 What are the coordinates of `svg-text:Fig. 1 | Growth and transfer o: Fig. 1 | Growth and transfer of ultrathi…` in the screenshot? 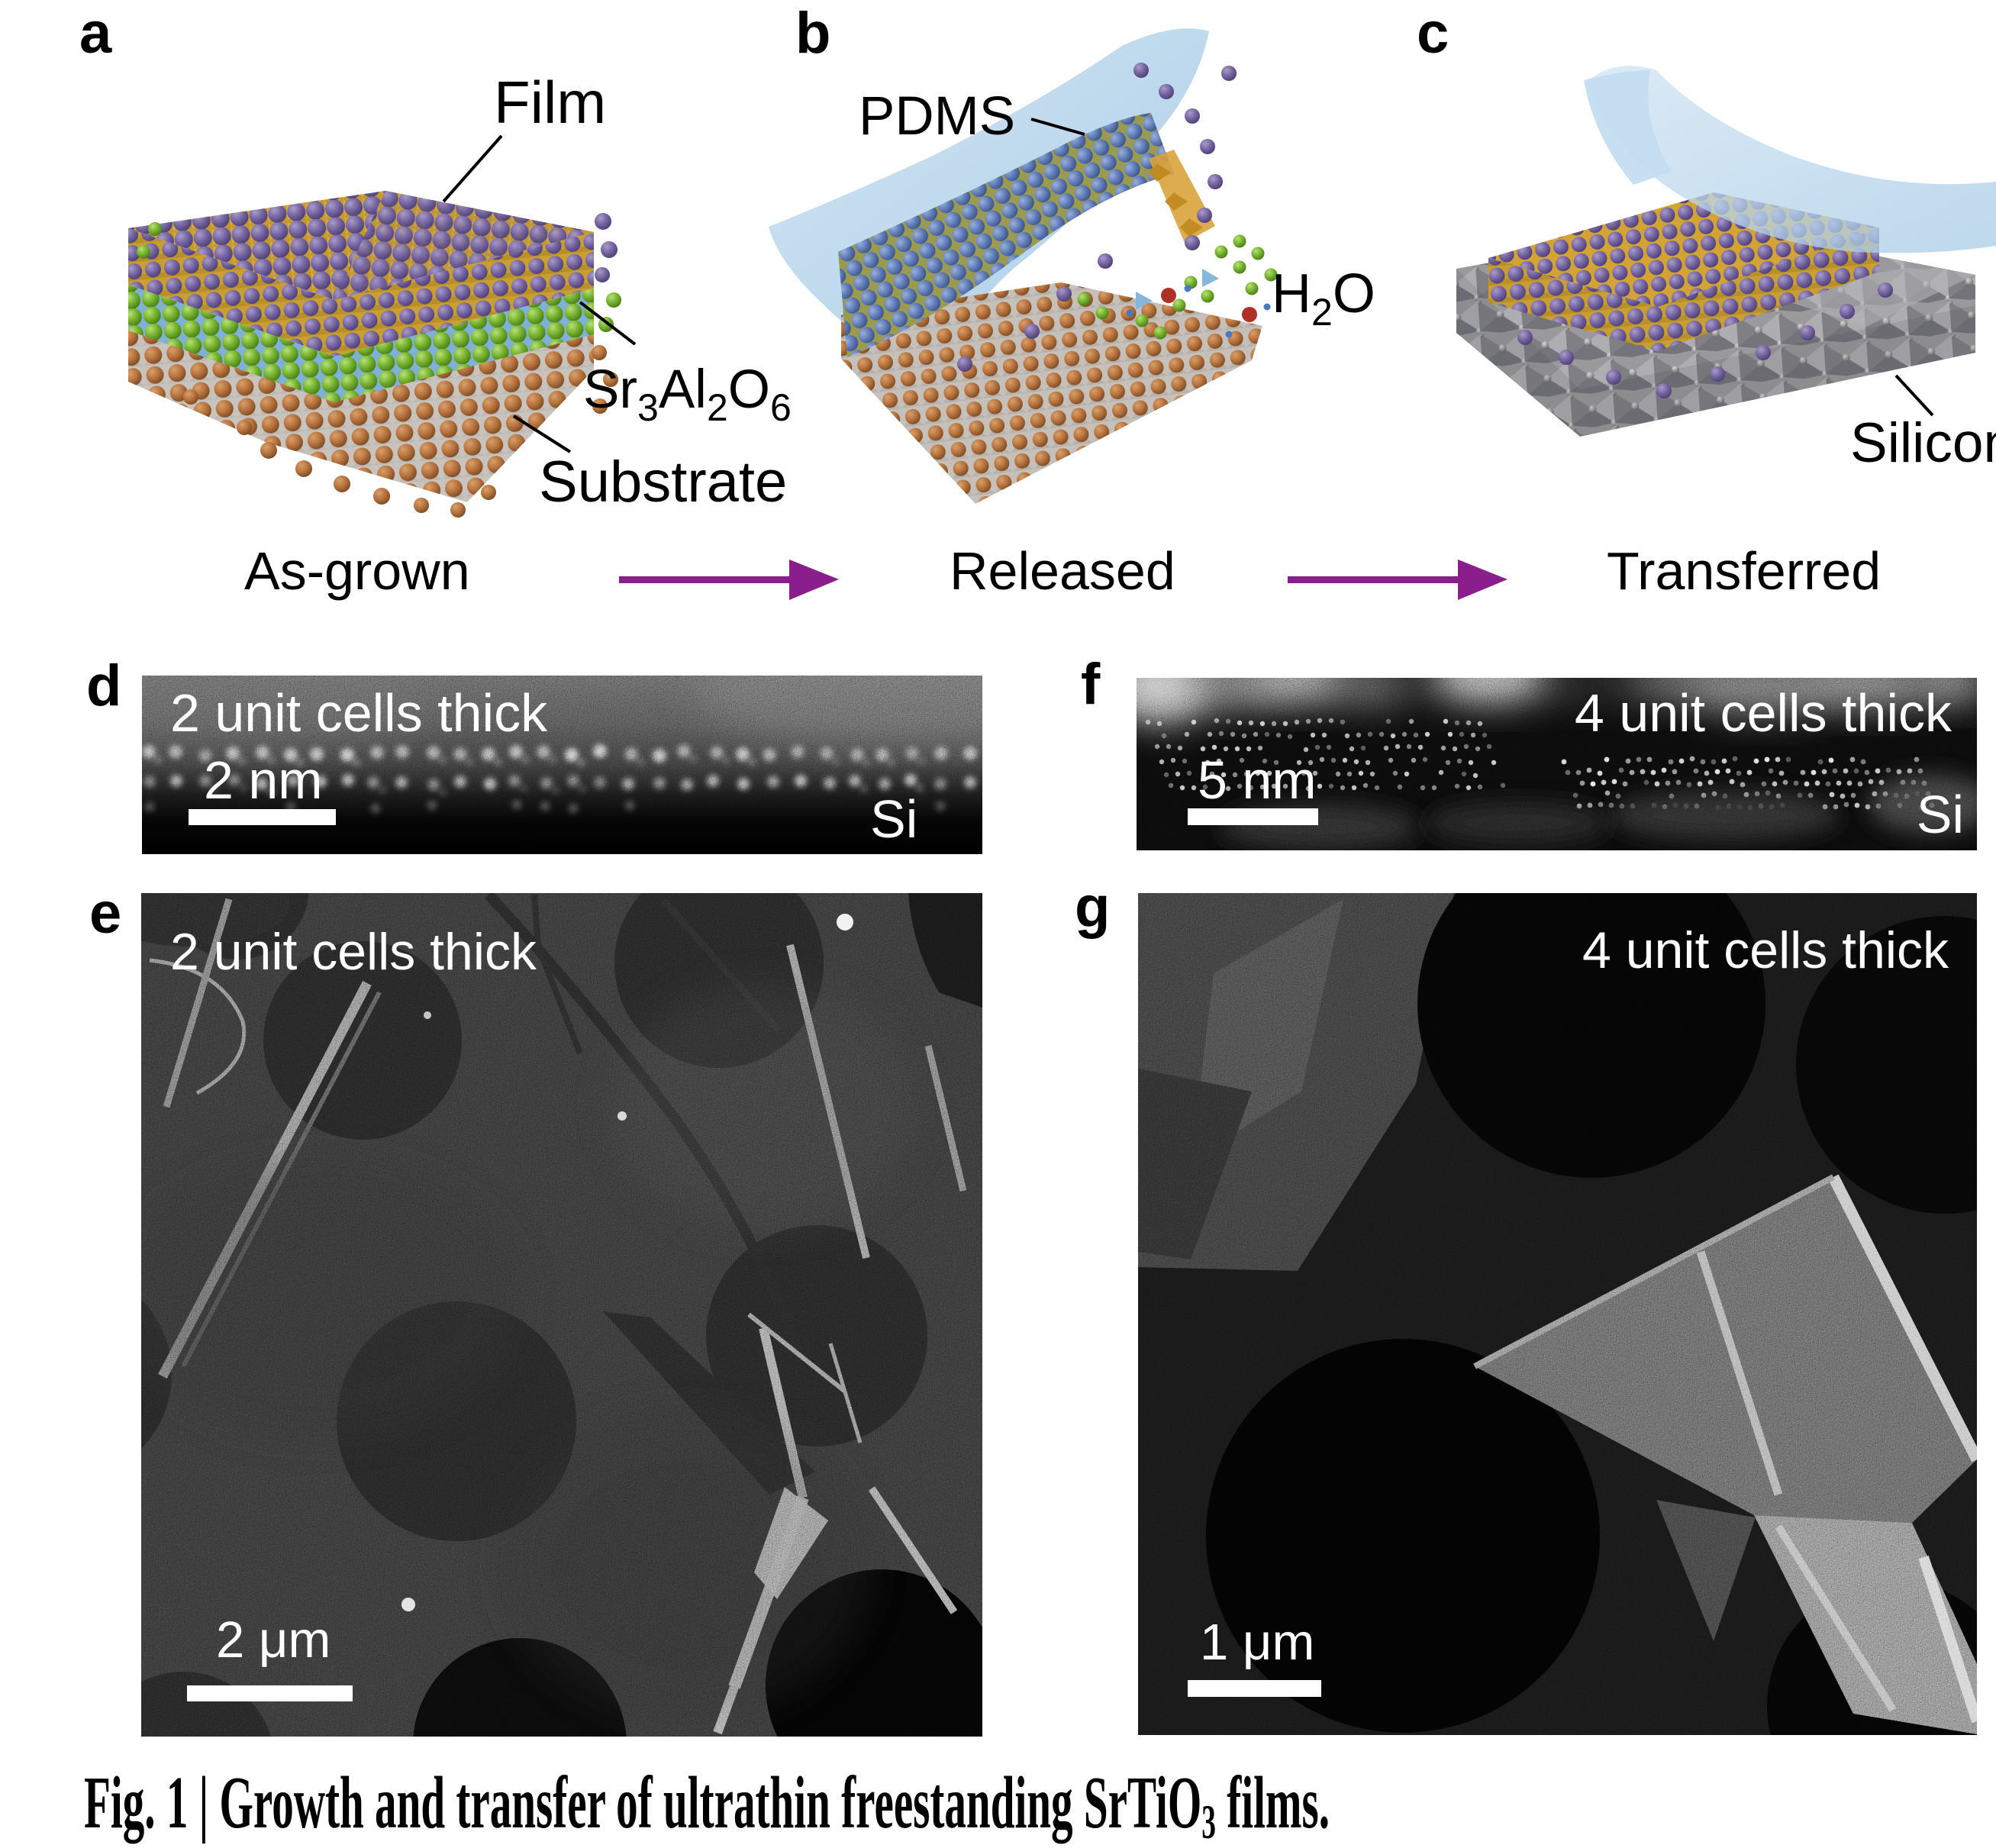 It's located at (707, 1805).